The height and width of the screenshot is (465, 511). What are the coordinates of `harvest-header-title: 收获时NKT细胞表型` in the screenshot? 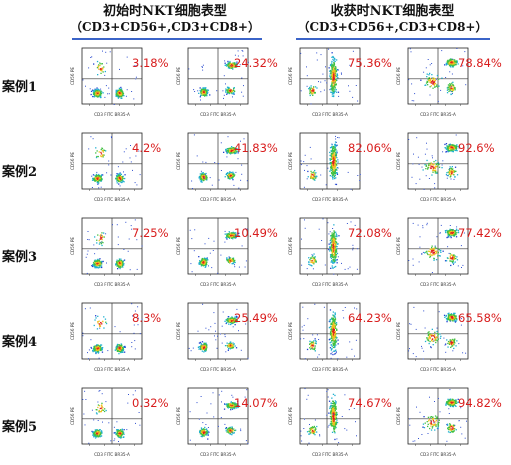 It's located at (392, 11).